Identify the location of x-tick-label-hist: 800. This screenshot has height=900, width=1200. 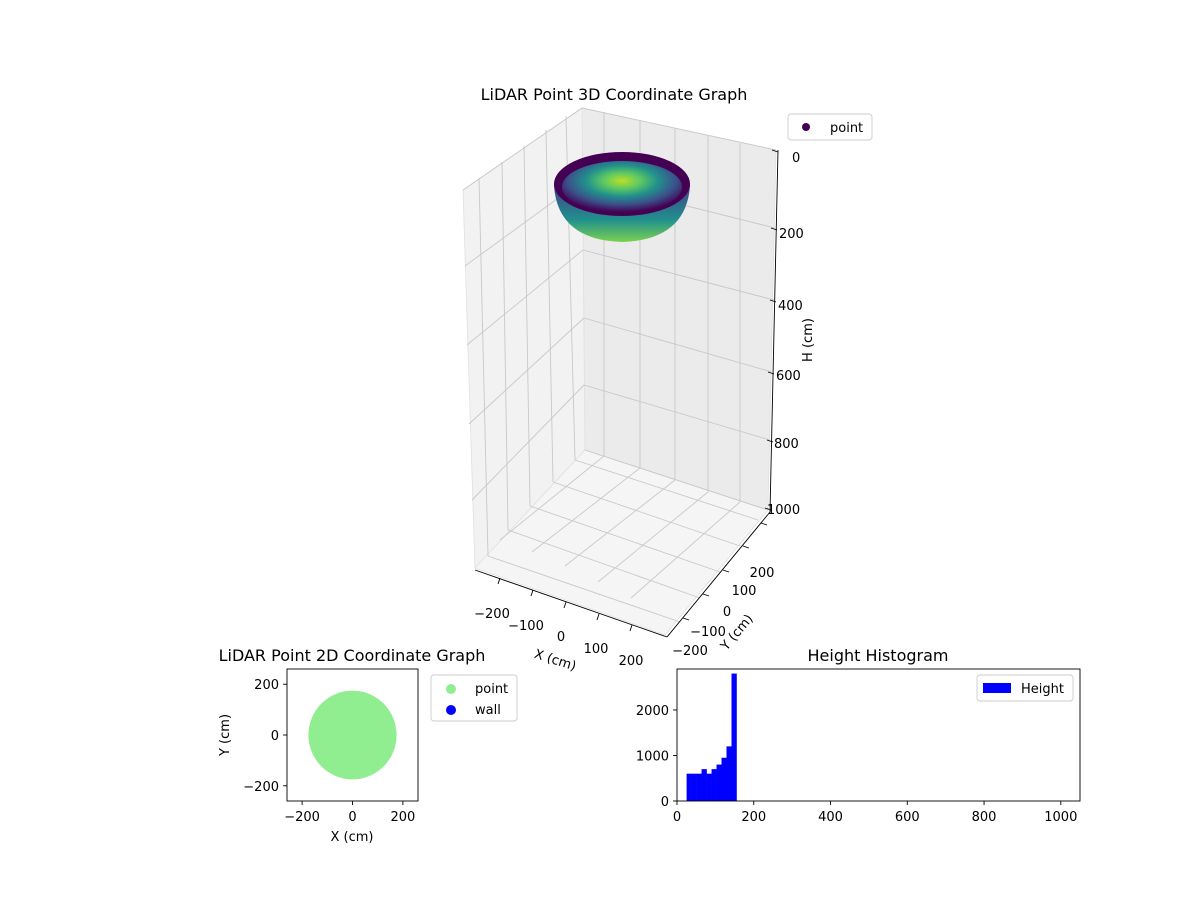
(984, 817).